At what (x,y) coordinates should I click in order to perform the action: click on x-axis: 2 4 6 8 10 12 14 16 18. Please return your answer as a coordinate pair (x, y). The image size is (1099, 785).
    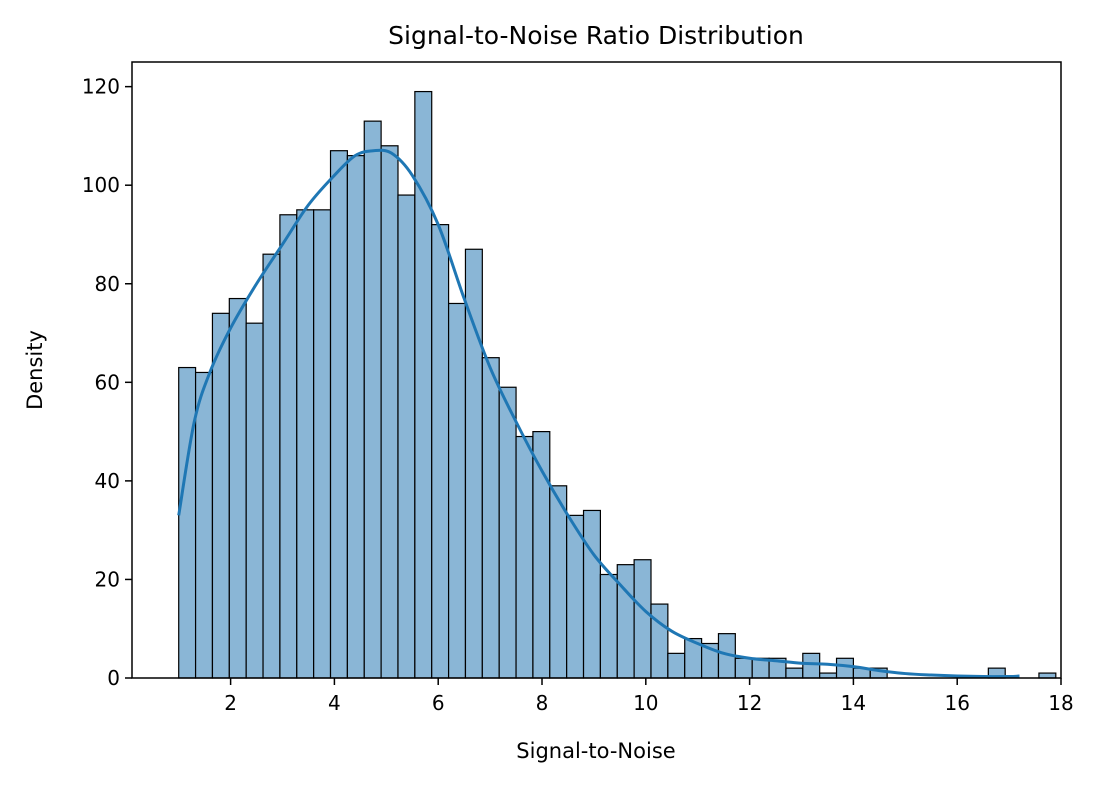
    Looking at the image, I should click on (649, 696).